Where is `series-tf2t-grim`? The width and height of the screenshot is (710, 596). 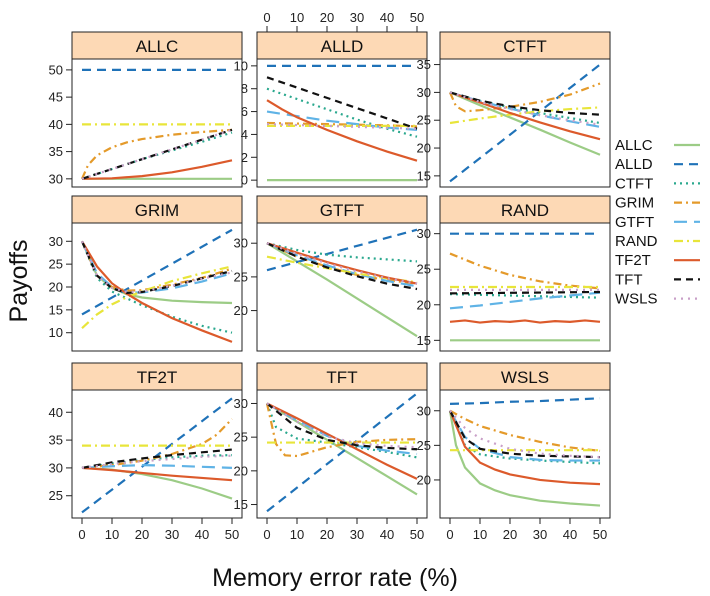
series-tf2t-grim is located at coordinates (157, 444).